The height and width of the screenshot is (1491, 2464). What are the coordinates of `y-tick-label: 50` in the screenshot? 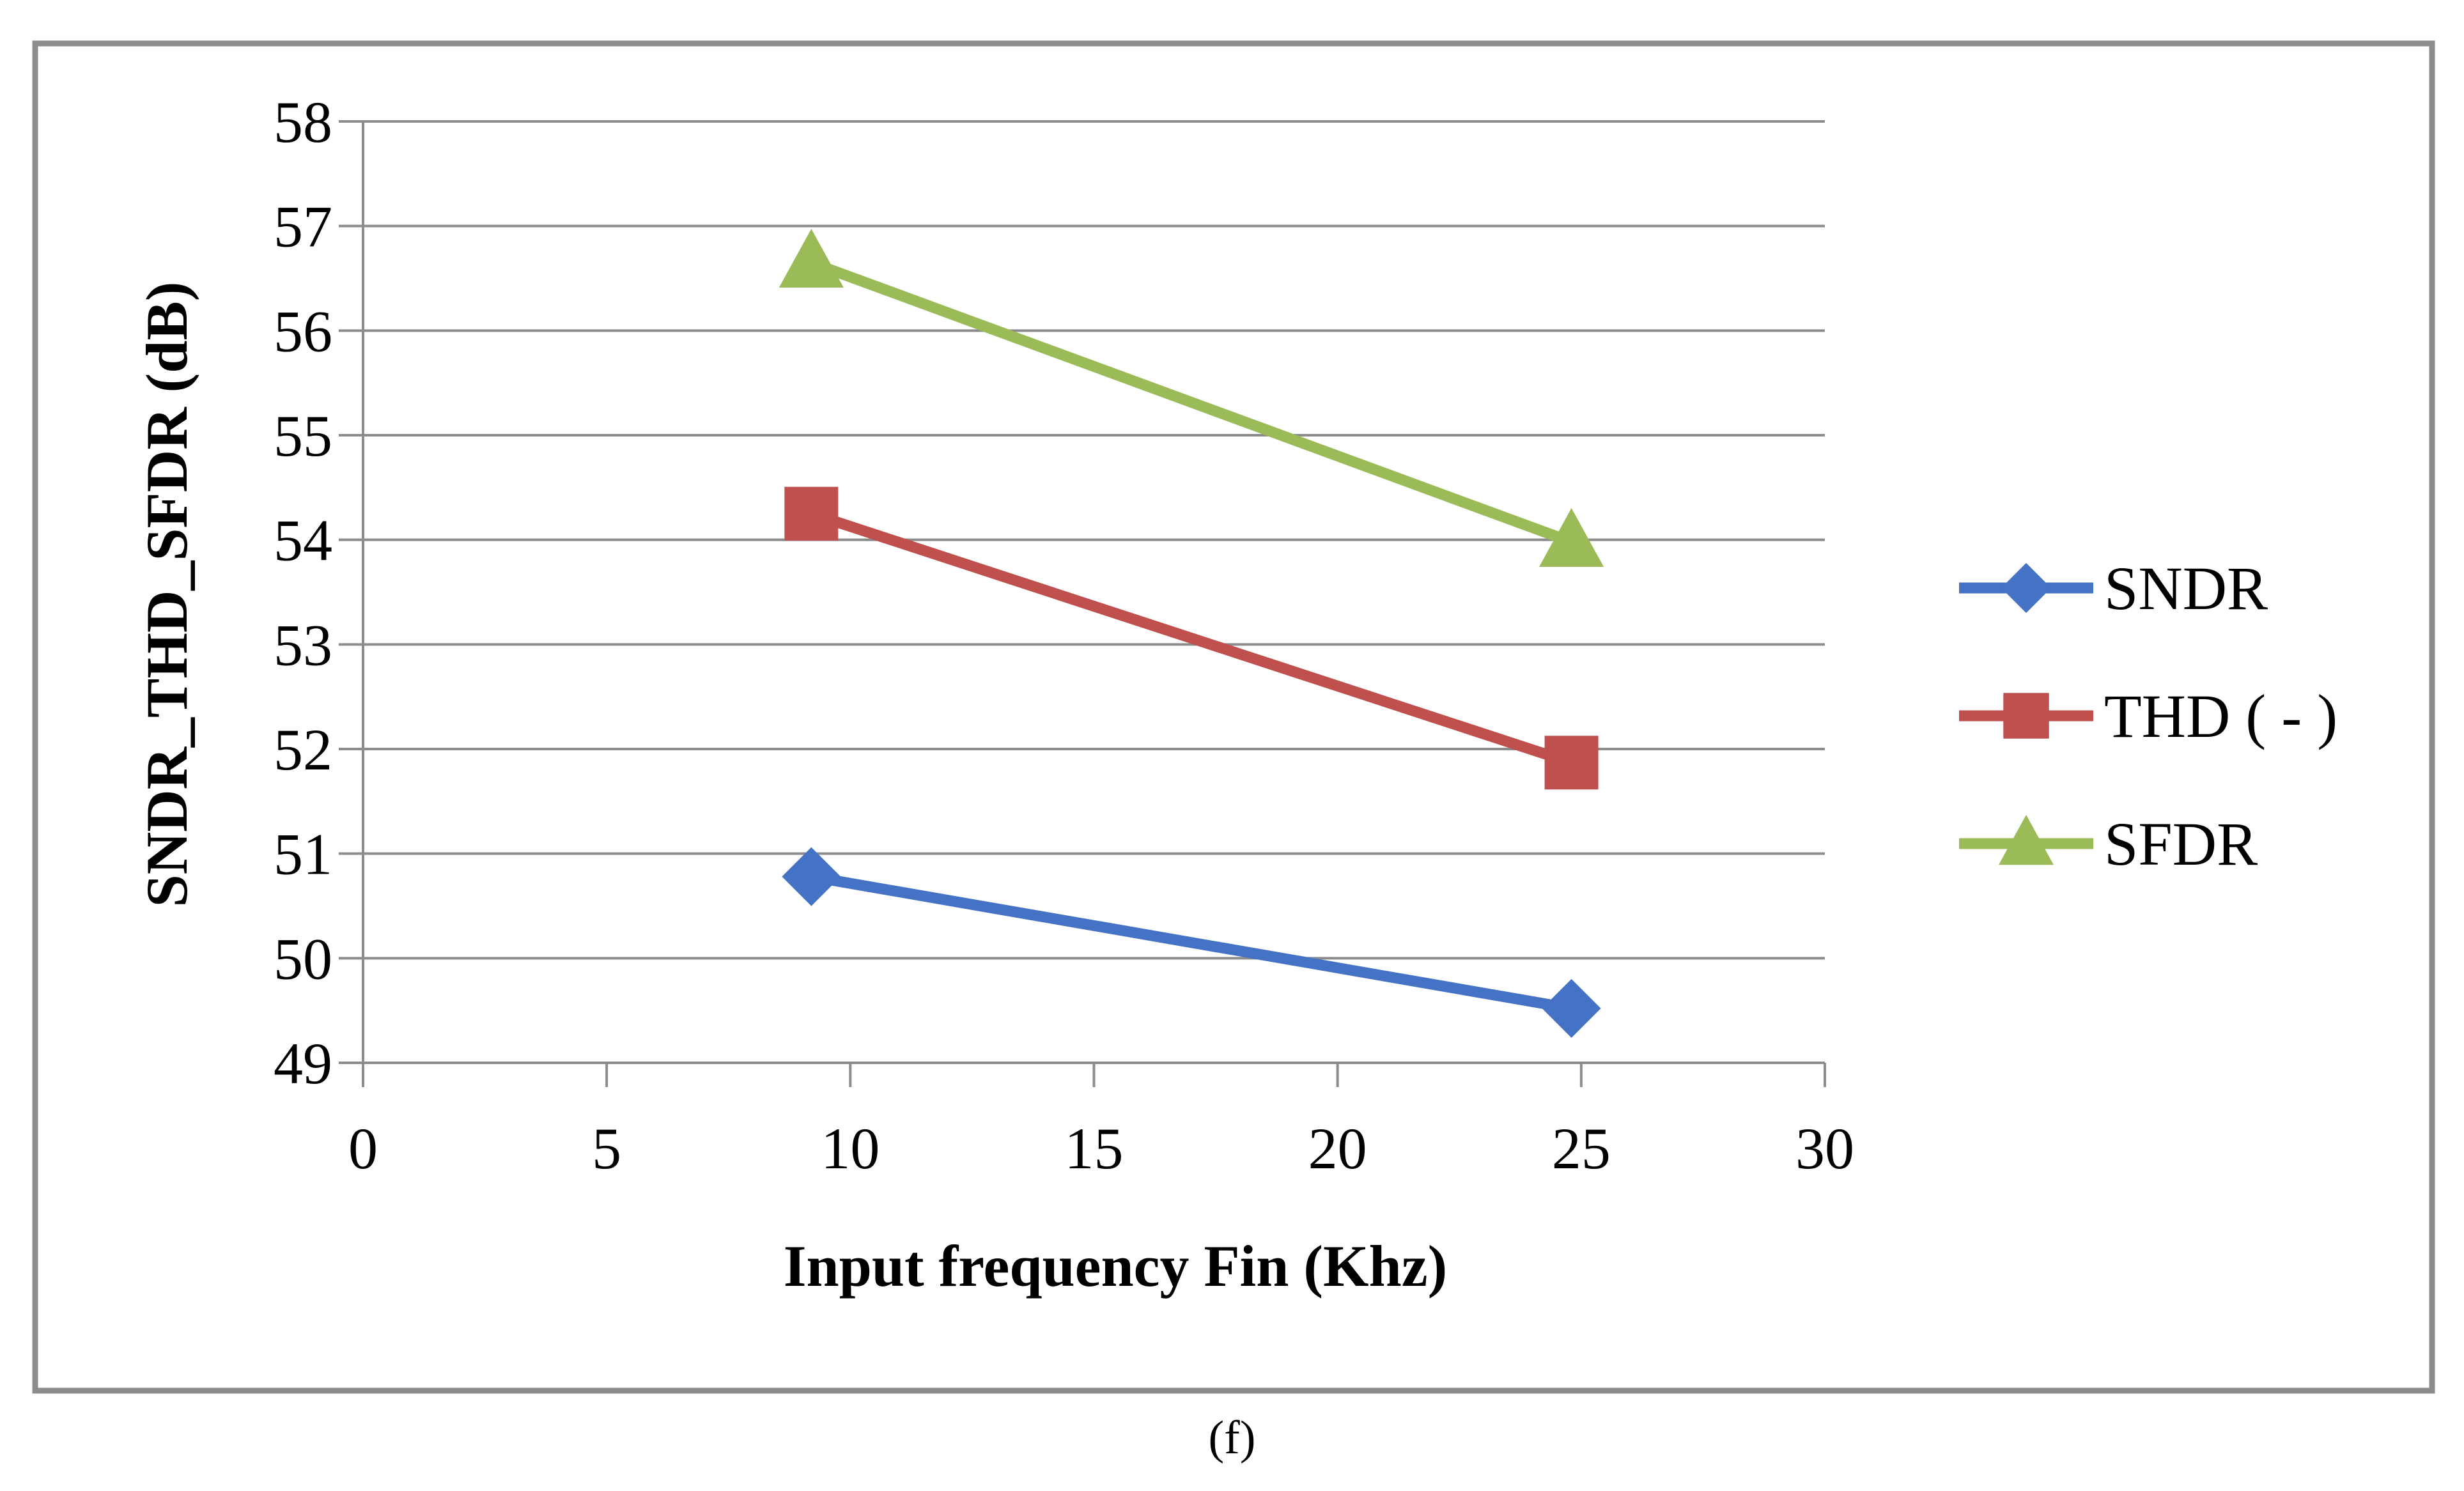 It's located at (303, 958).